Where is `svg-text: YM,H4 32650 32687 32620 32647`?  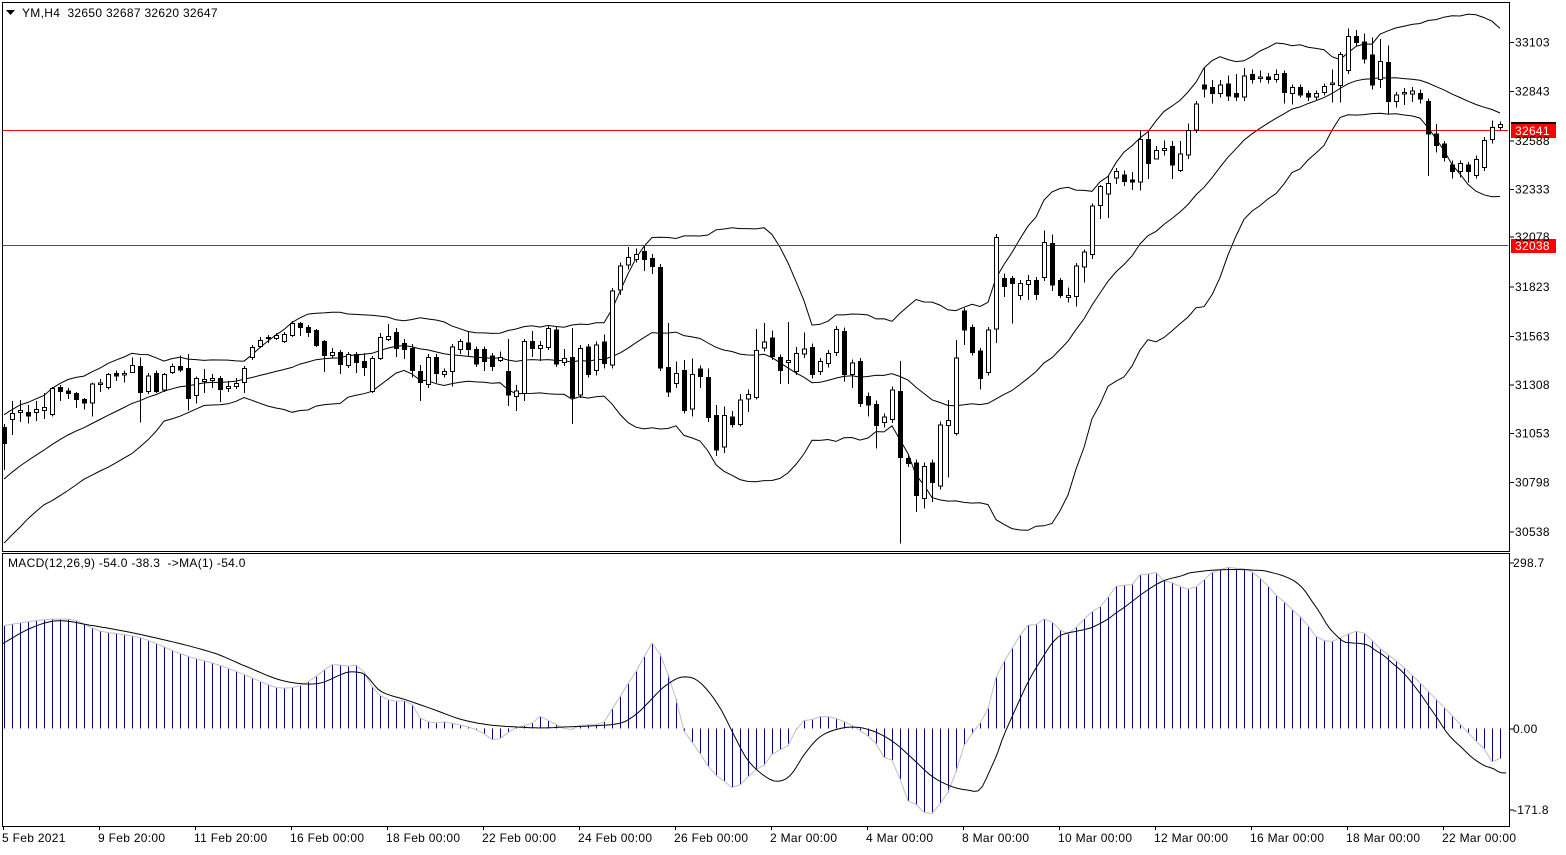
svg-text: YM,H4 32650 32687 32620 32647 is located at coordinates (120, 13).